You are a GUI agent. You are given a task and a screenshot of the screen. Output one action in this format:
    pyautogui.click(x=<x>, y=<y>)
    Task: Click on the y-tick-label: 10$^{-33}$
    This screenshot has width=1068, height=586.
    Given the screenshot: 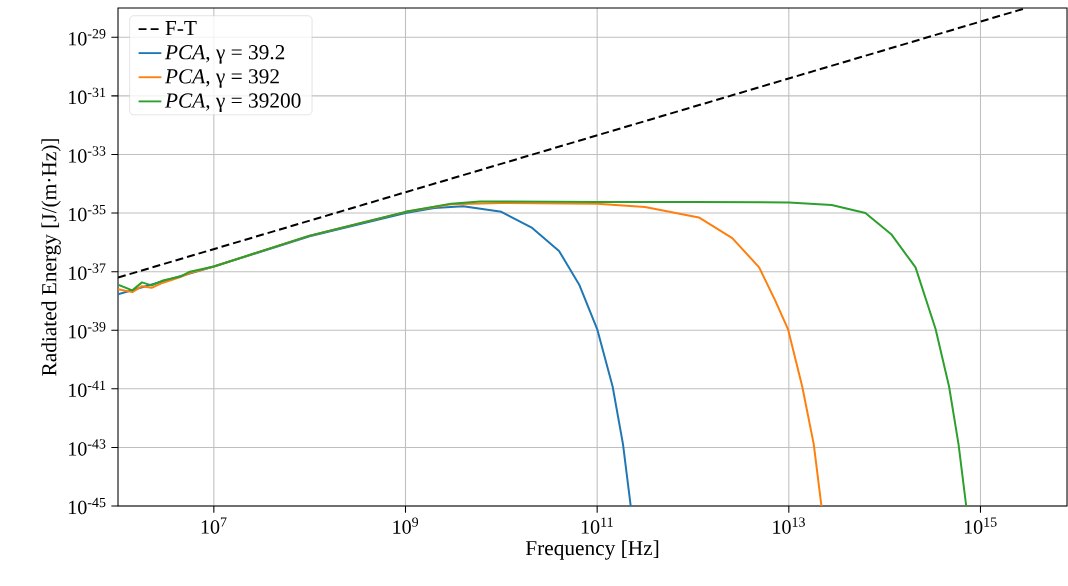 What is the action you would take?
    pyautogui.click(x=87, y=154)
    